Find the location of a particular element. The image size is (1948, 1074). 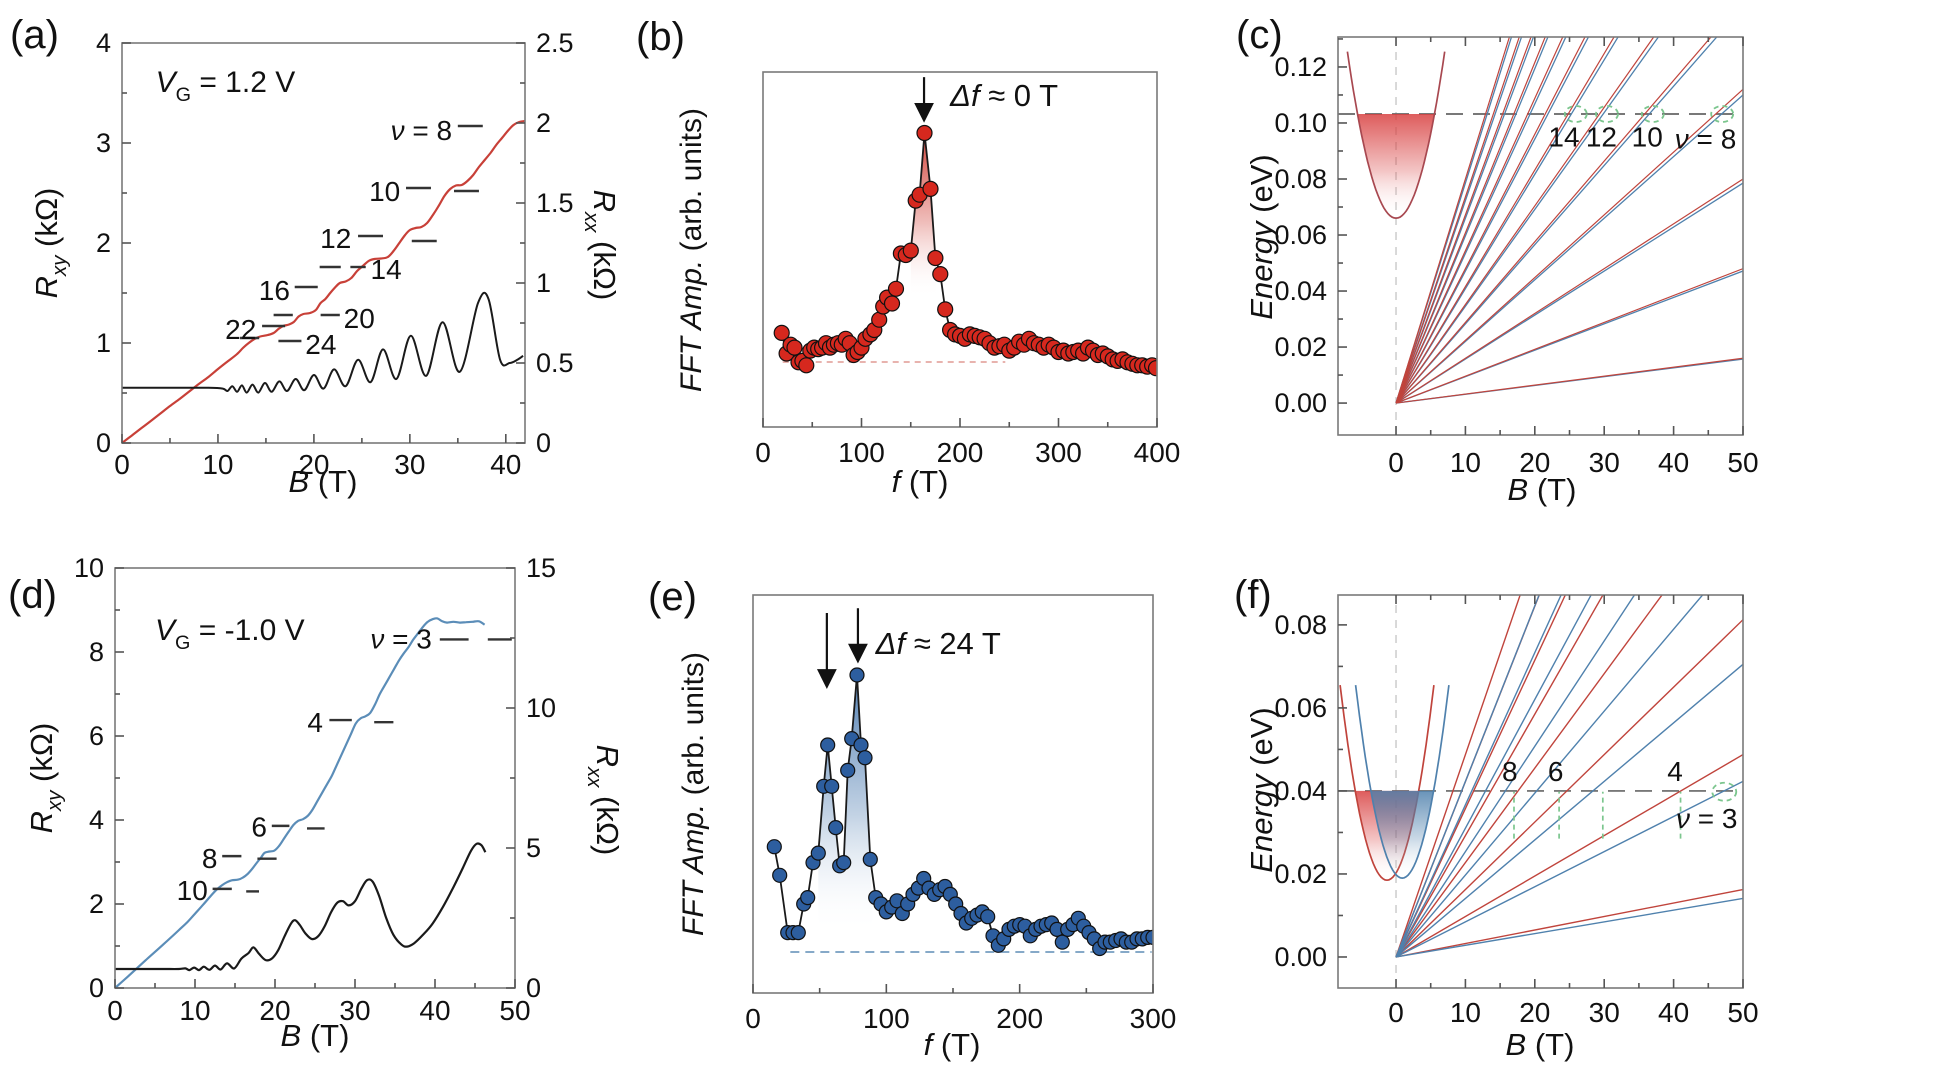

annotation-label: 14 is located at coordinates (386, 269).